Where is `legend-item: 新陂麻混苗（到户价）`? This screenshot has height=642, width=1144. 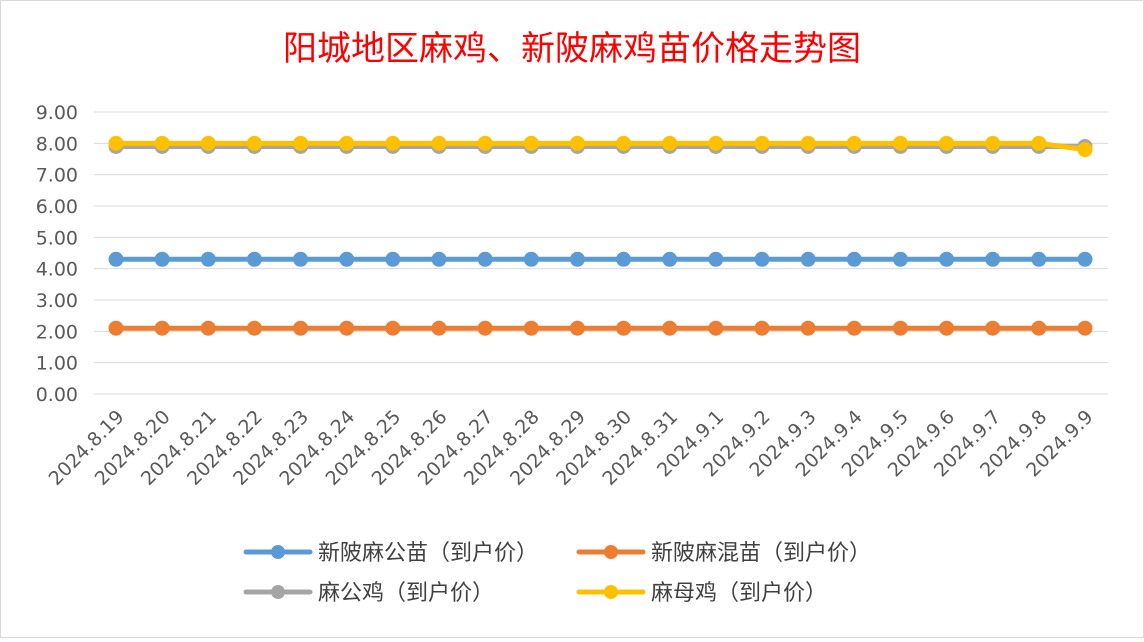
legend-item: 新陂麻混苗（到户价） is located at coordinates (723, 553).